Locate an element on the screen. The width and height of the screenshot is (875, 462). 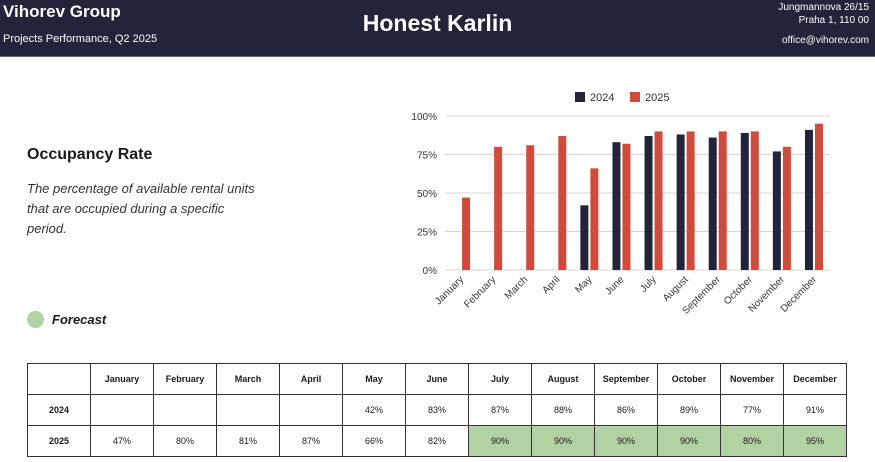
legend-label: 2024 is located at coordinates (602, 98).